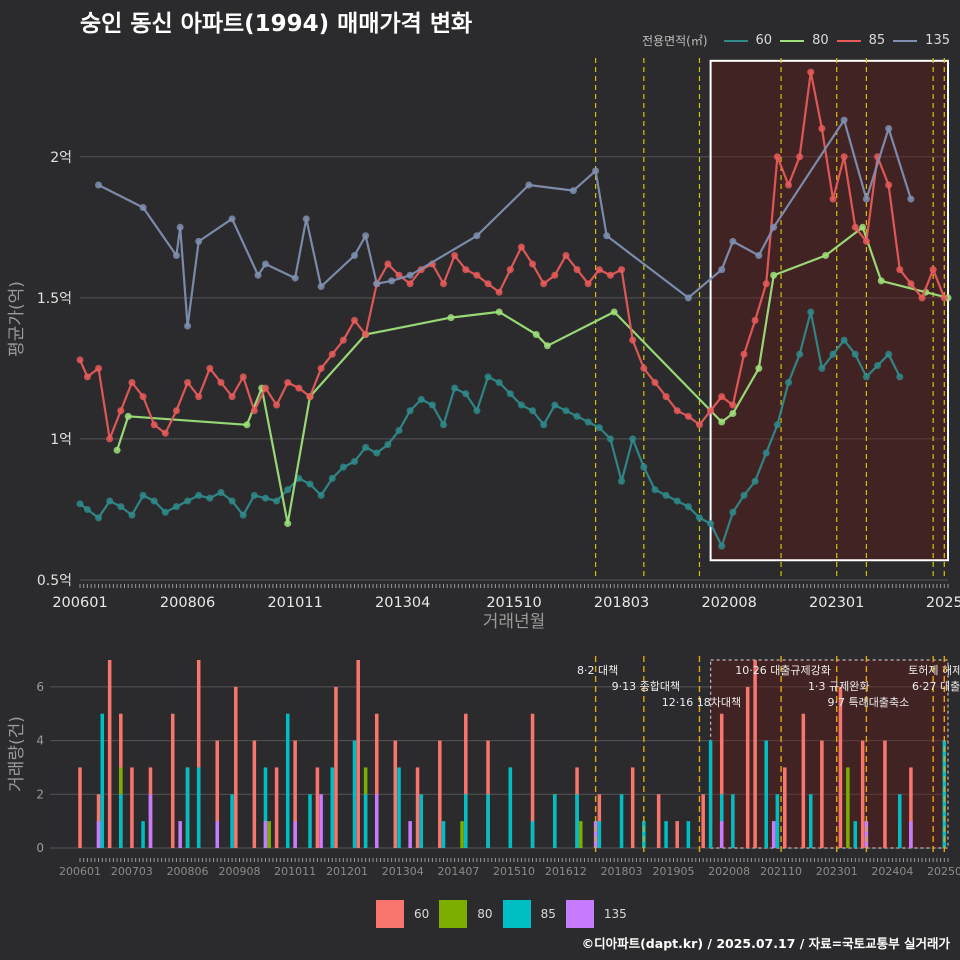 Image resolution: width=960 pixels, height=960 pixels. I want to click on bar-x-tick-label: 201803, so click(622, 871).